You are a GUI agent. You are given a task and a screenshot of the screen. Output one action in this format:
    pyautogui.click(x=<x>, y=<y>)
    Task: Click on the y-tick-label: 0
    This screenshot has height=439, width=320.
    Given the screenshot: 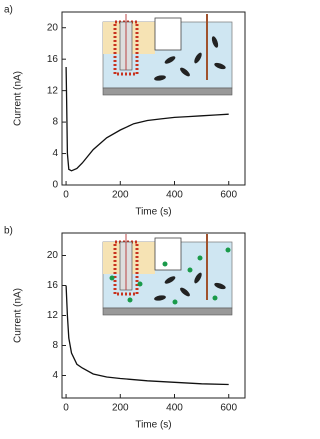 What is the action you would take?
    pyautogui.click(x=55, y=185)
    